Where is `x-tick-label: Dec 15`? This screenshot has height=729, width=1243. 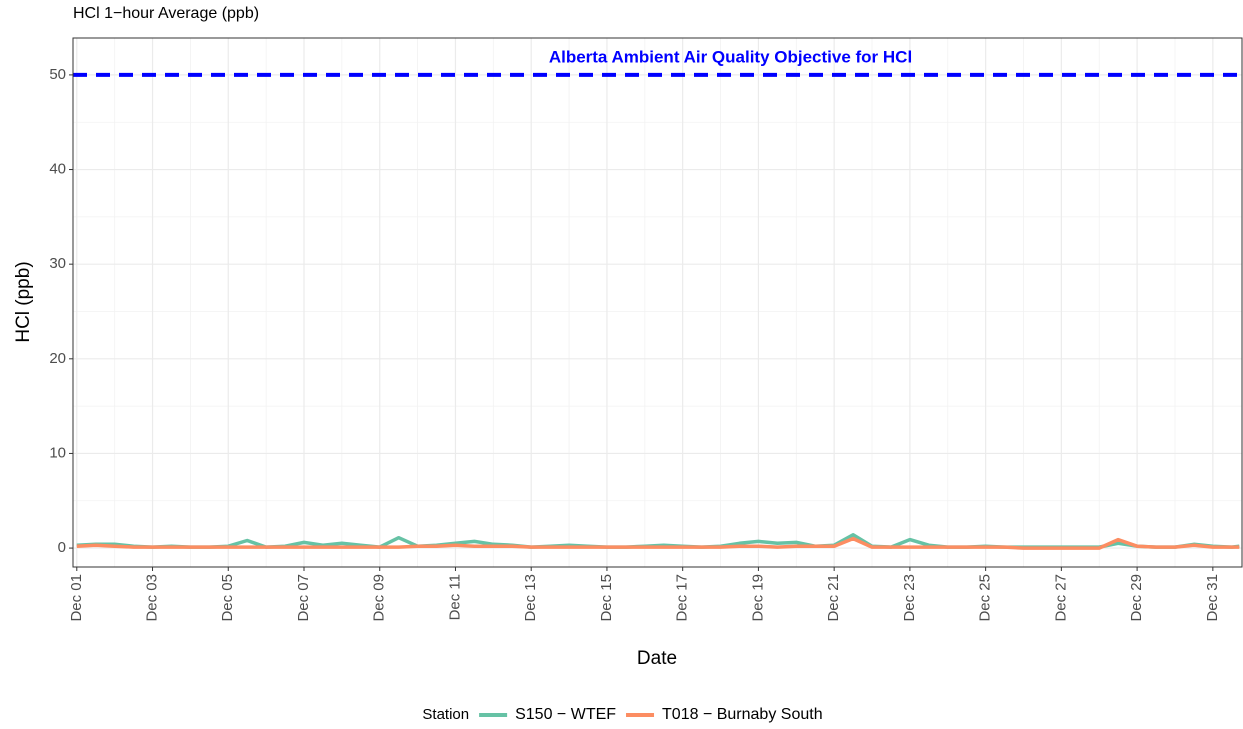 x-tick-label: Dec 15 is located at coordinates (606, 598).